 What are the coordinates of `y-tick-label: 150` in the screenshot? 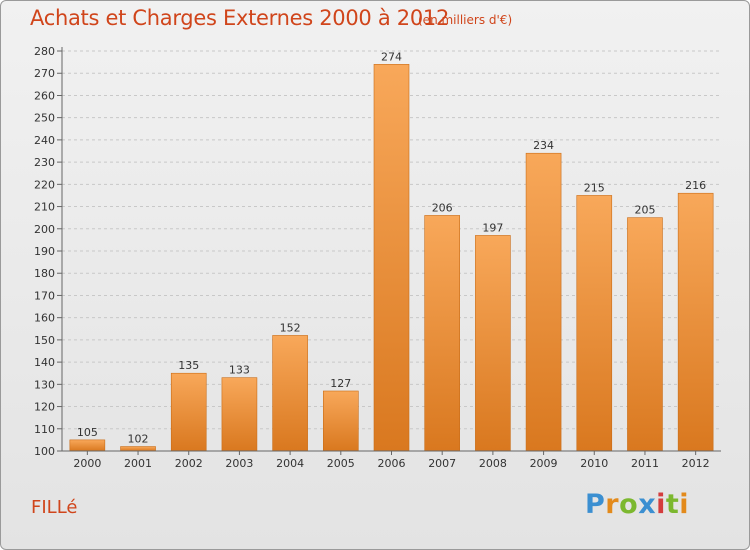 It's located at (44, 340).